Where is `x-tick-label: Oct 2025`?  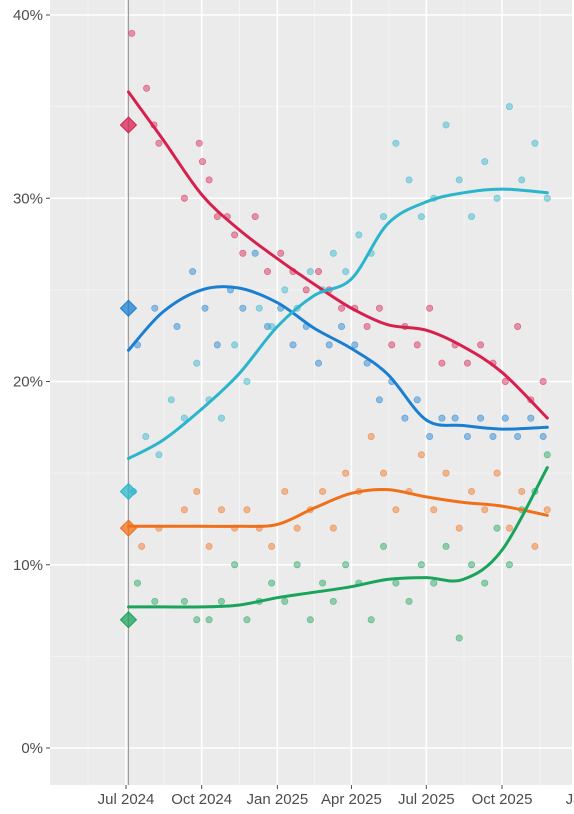
x-tick-label: Oct 2025 is located at coordinates (502, 799).